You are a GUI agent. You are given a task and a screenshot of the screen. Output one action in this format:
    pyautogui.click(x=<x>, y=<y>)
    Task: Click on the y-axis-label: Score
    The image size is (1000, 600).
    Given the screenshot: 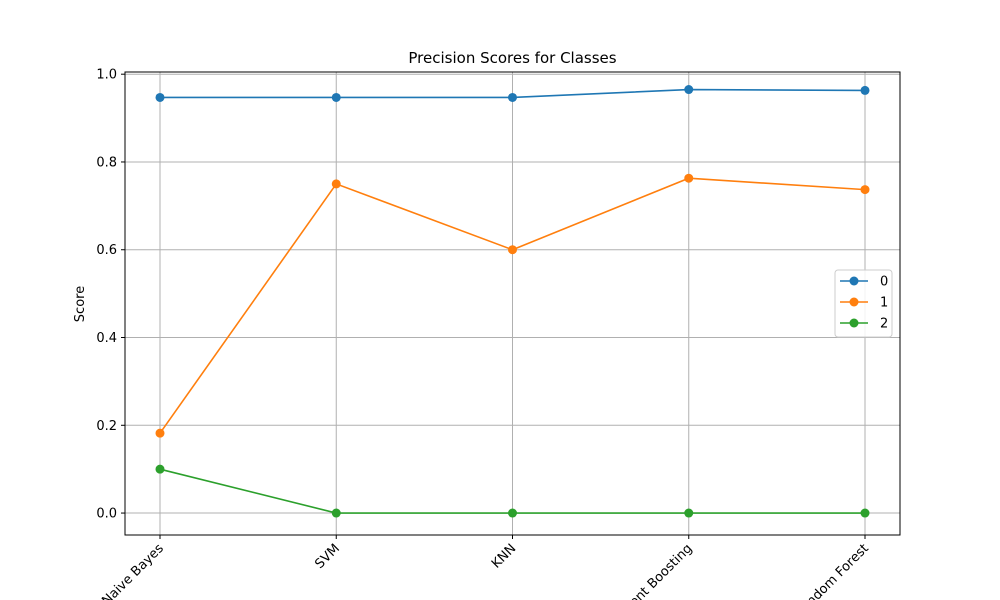 What is the action you would take?
    pyautogui.click(x=80, y=304)
    